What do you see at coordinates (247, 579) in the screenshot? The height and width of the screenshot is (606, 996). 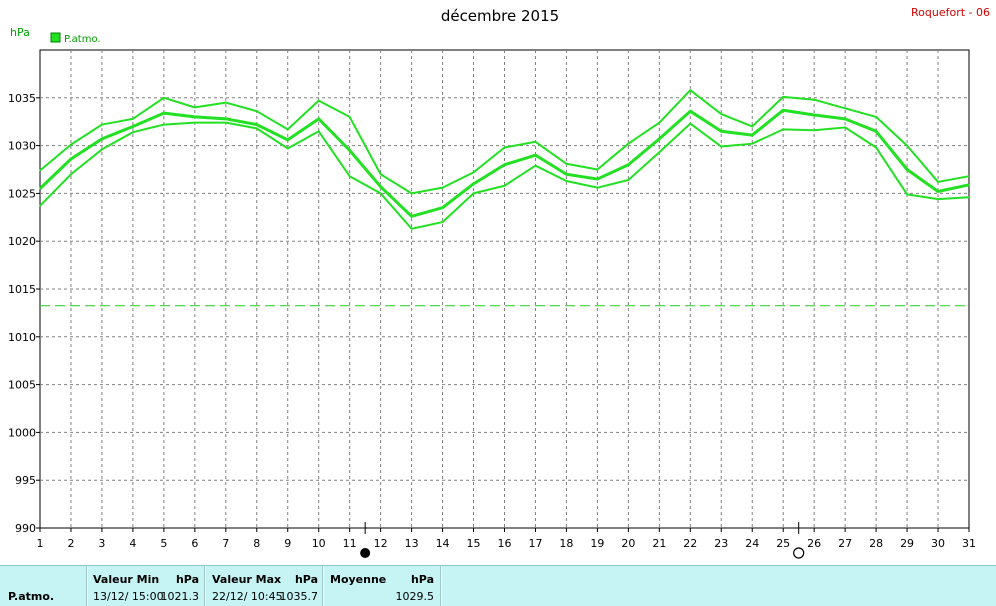 I see `max-header: Valeur Max` at bounding box center [247, 579].